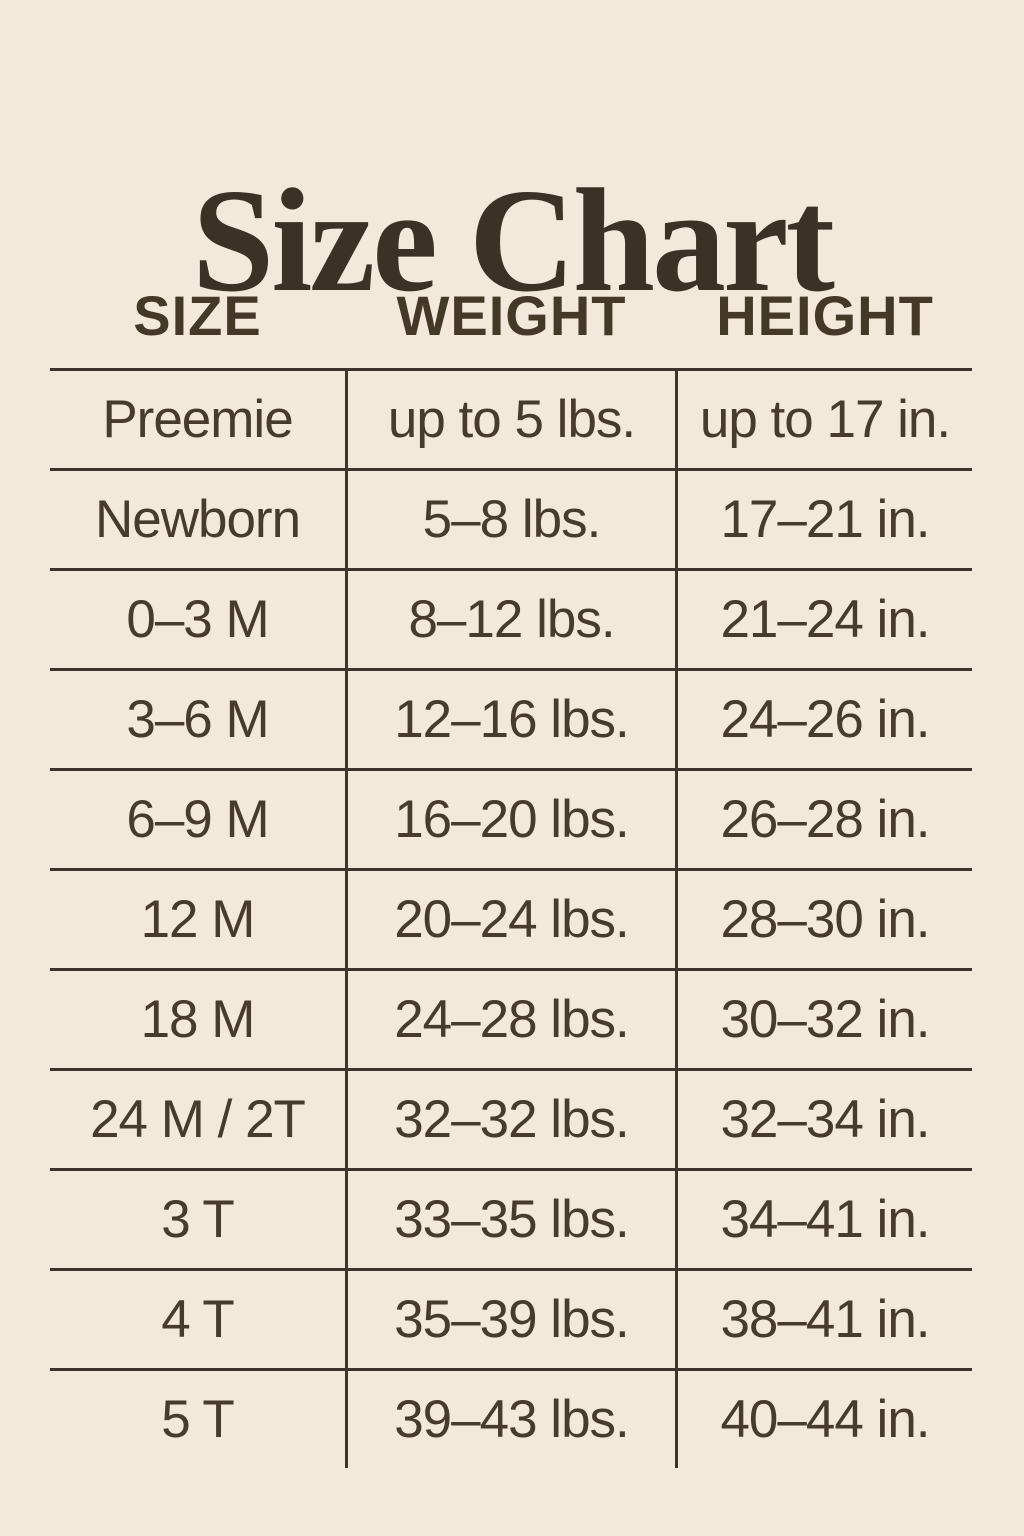 The image size is (1024, 1536). I want to click on height-cell: up to 17 in., so click(825, 419).